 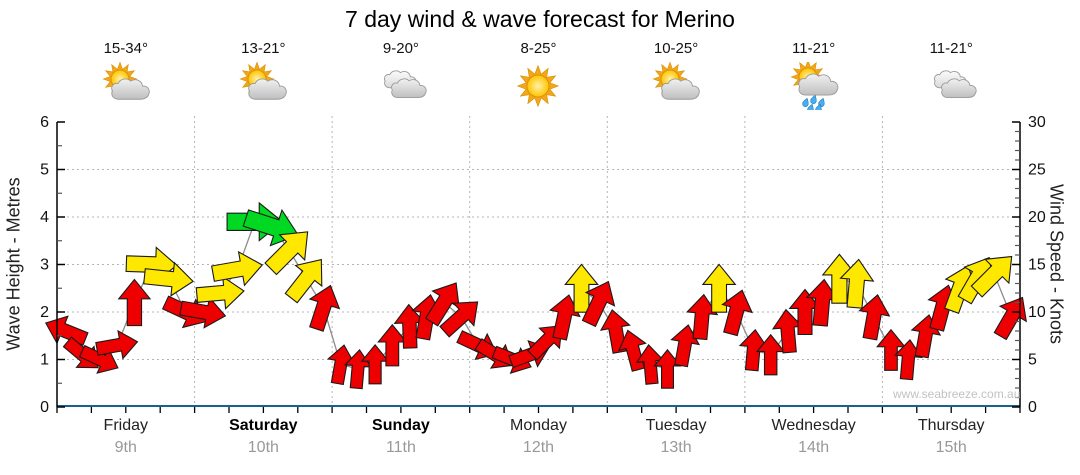 I want to click on day-name-label: Monday, so click(x=538, y=425).